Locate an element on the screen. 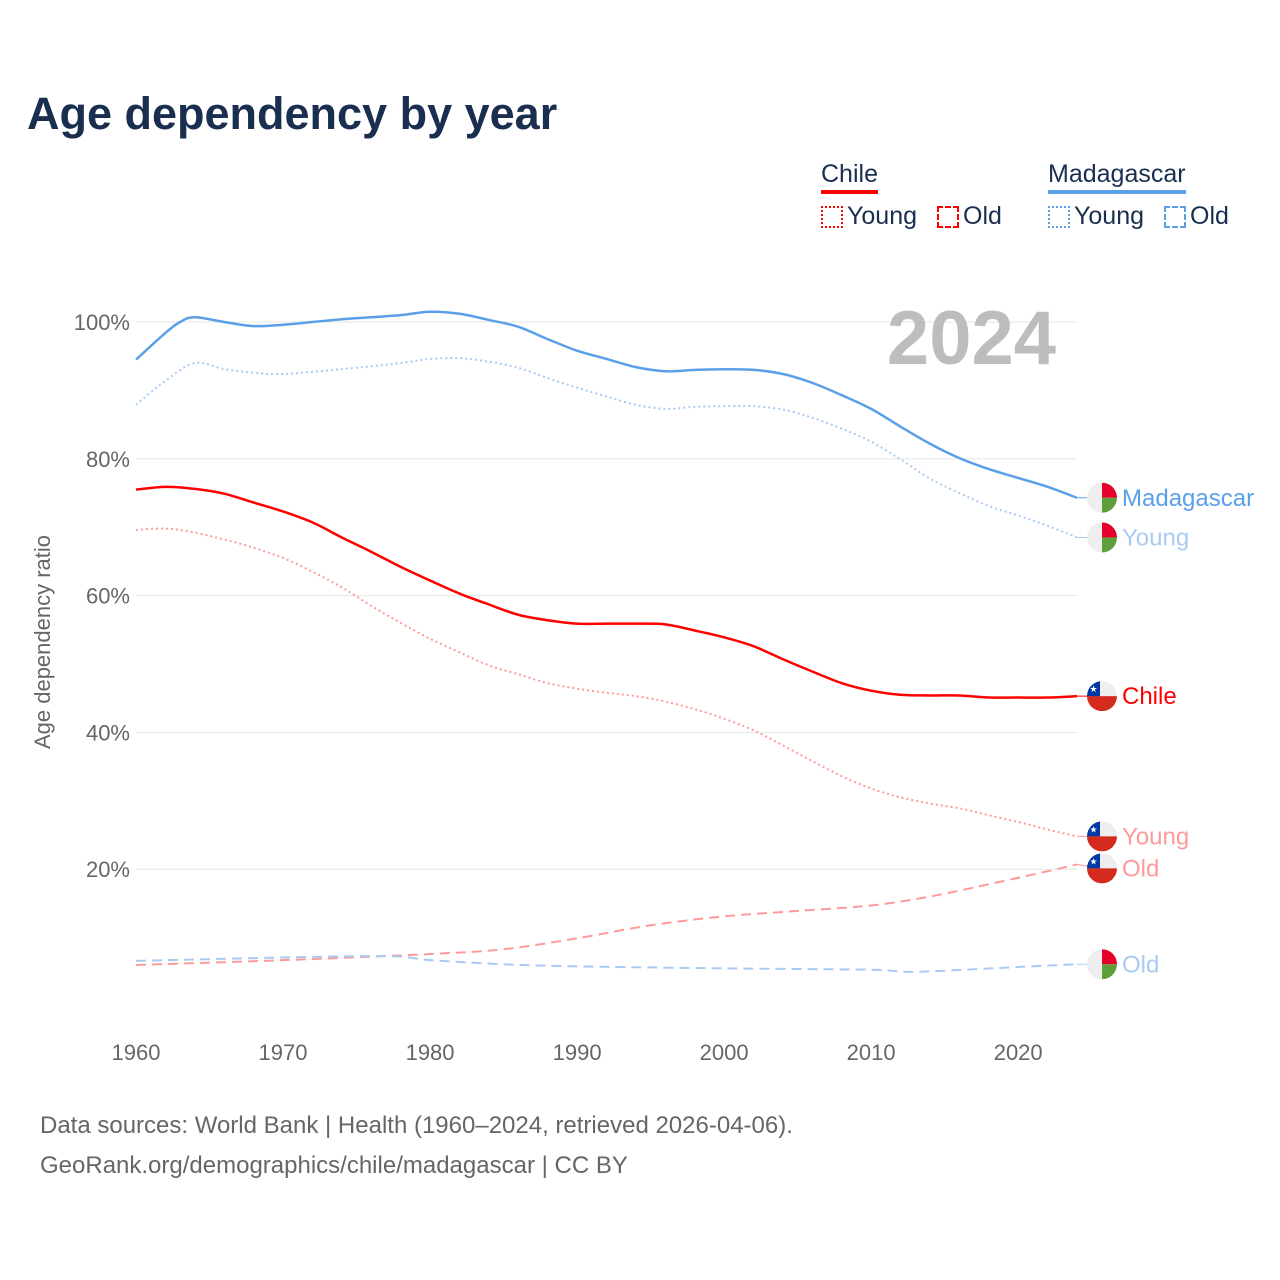 This screenshot has height=1280, width=1280. legend-madagascar-label: Madagascar is located at coordinates (1117, 177).